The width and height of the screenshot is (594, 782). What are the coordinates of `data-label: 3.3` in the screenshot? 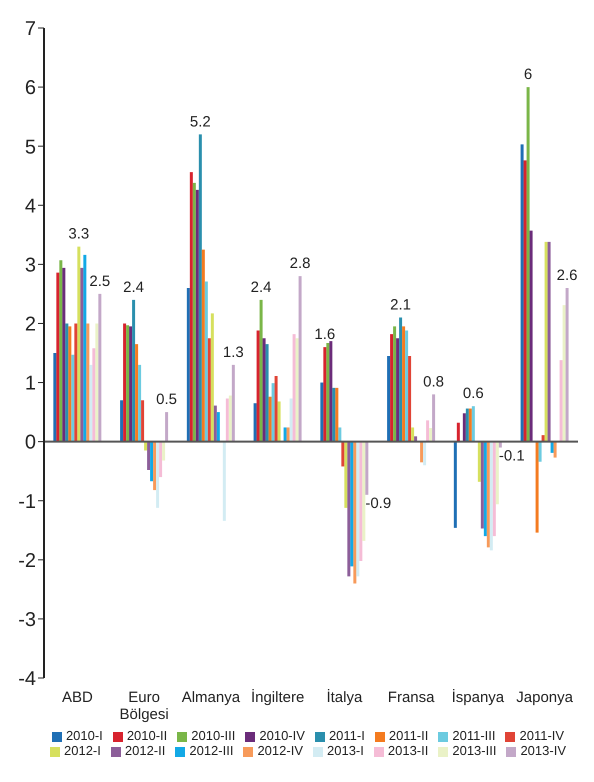 It's located at (79, 234).